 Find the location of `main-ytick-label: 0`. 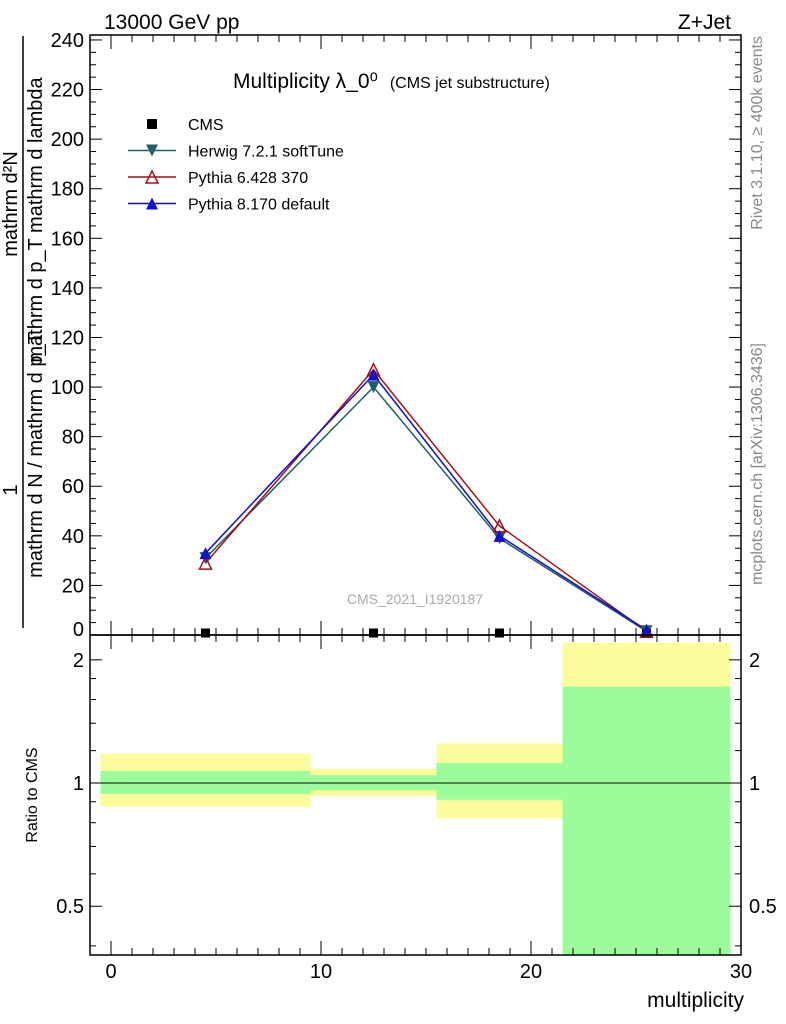

main-ytick-label: 0 is located at coordinates (78, 630).